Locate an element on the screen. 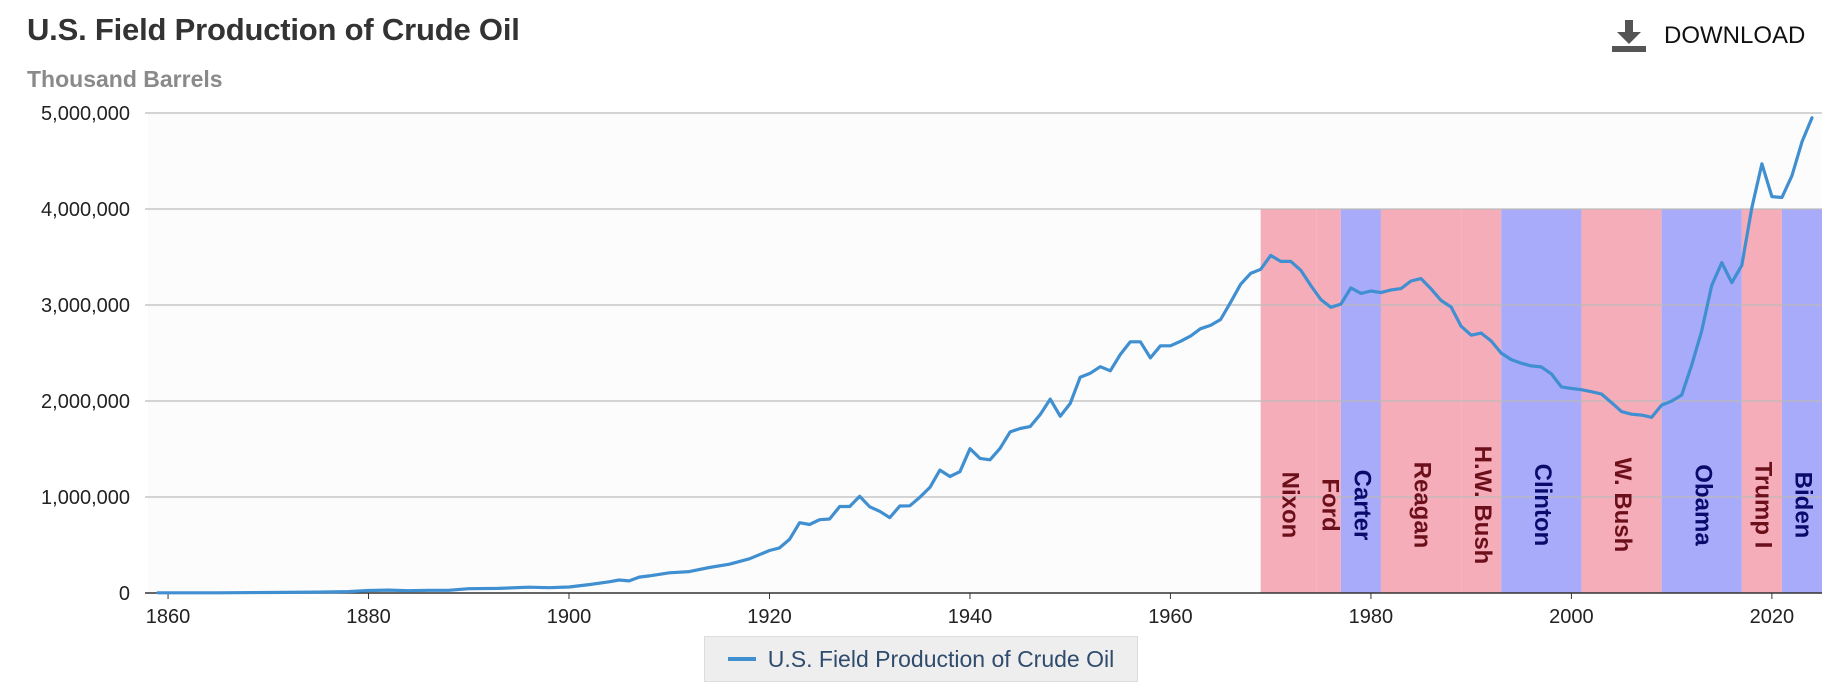 The height and width of the screenshot is (694, 1842). y-tick-label: 1,000,000 is located at coordinates (85, 498).